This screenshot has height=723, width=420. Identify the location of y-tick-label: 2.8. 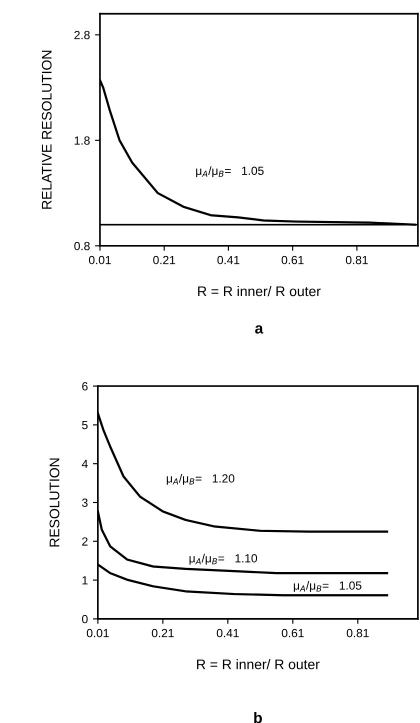
(82, 35).